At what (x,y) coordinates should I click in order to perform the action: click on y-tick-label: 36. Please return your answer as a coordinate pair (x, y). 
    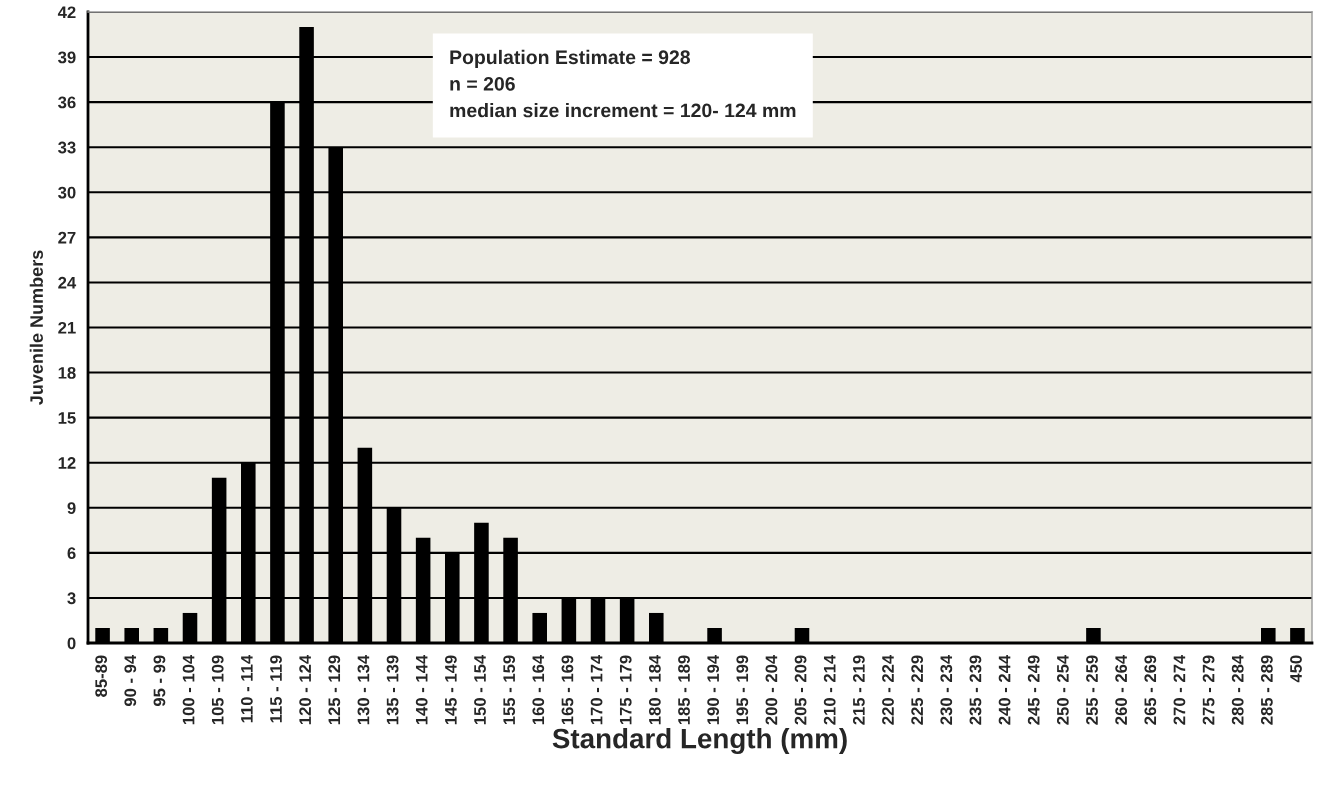
    Looking at the image, I should click on (67, 102).